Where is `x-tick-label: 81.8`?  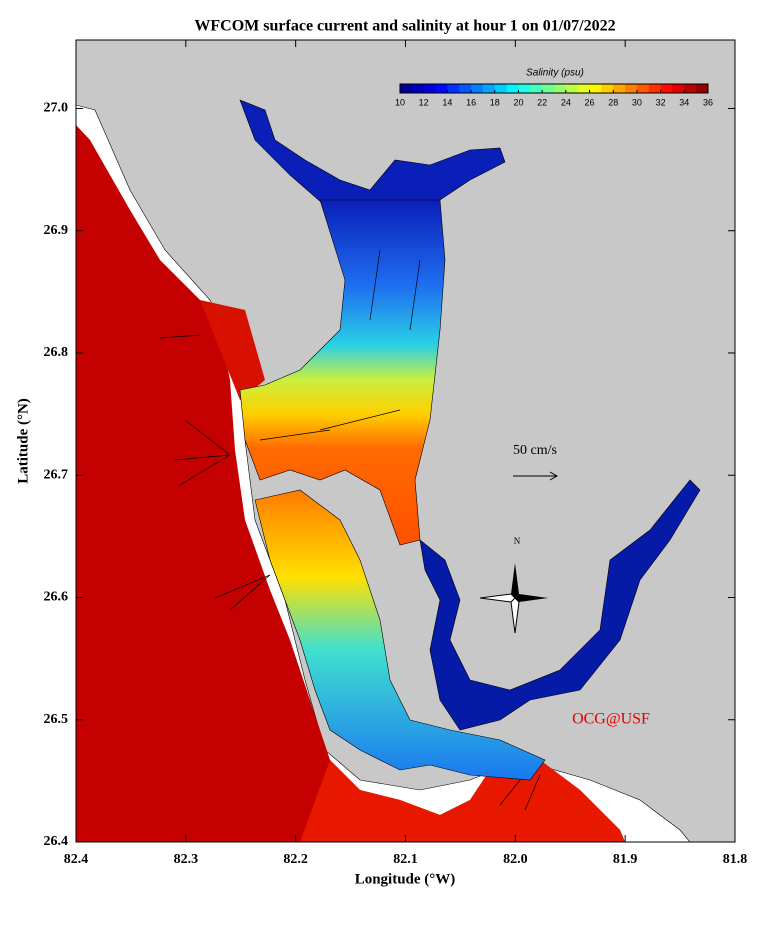
x-tick-label: 81.8 is located at coordinates (735, 859).